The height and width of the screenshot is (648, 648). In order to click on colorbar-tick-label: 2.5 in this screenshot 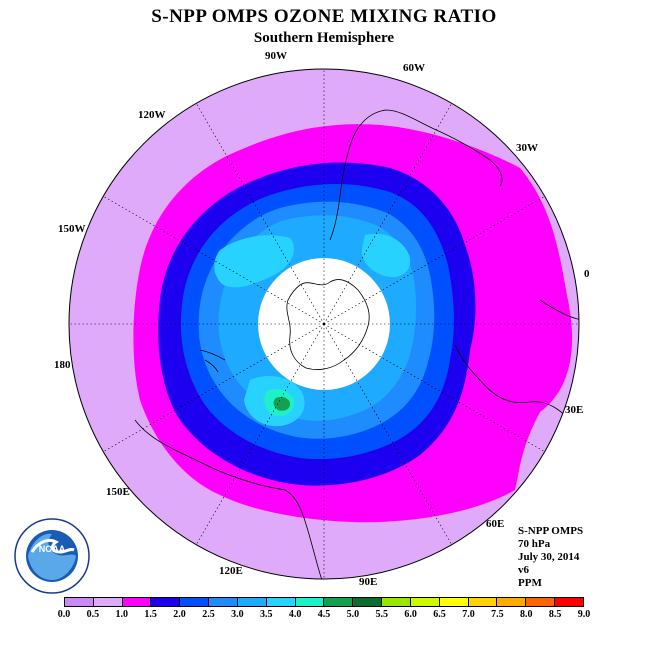, I will do `click(208, 614)`.